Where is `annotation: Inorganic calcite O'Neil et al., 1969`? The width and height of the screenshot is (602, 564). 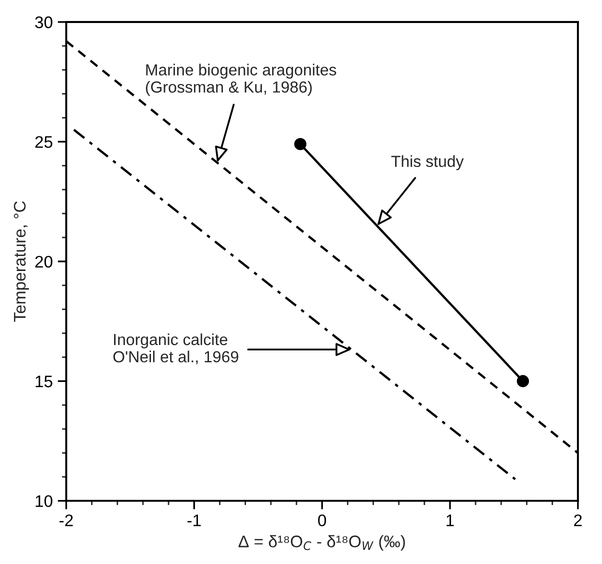 annotation: Inorganic calcite O'Neil et al., 1969 is located at coordinates (175, 348).